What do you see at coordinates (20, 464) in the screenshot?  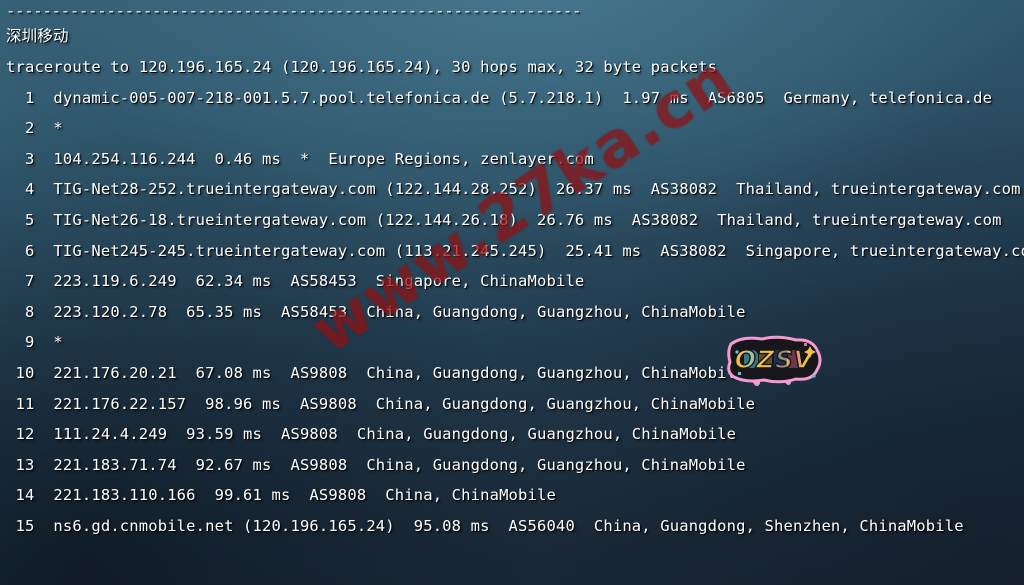 I see `hop-number: 13` at bounding box center [20, 464].